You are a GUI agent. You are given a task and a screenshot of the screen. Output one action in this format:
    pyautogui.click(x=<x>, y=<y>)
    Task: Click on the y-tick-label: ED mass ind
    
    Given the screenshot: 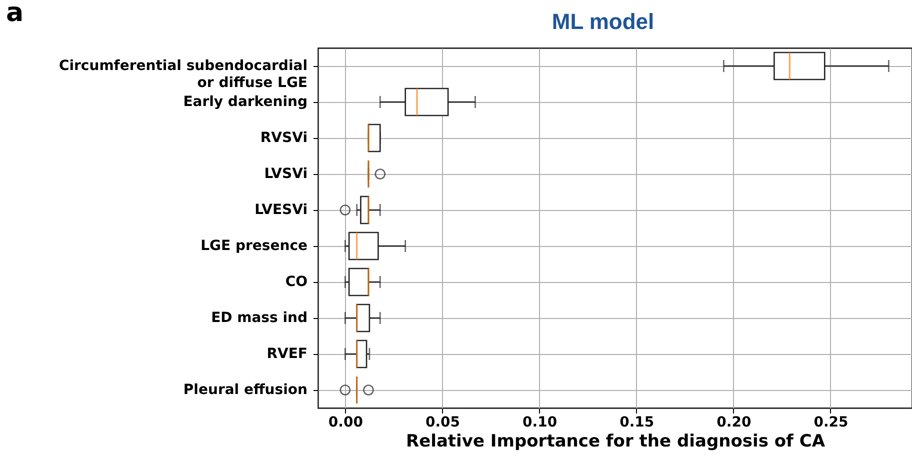 What is the action you would take?
    pyautogui.click(x=259, y=318)
    